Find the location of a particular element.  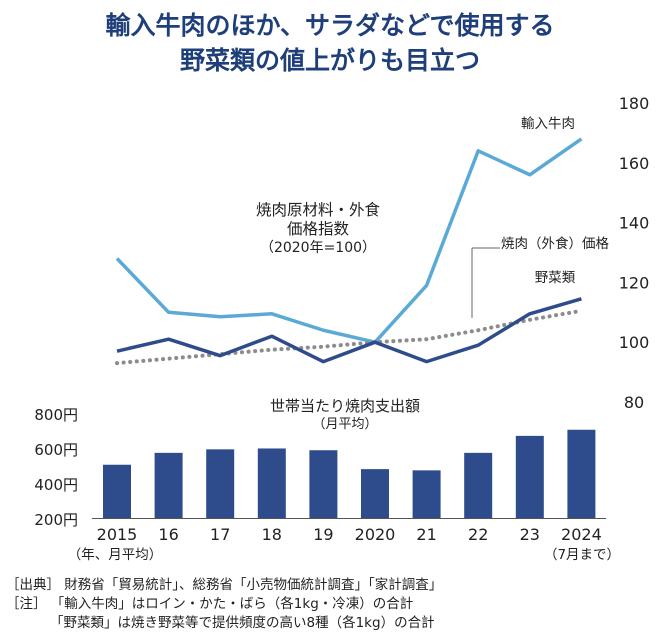

bar-x-tick-0: 2015 is located at coordinates (117, 534).